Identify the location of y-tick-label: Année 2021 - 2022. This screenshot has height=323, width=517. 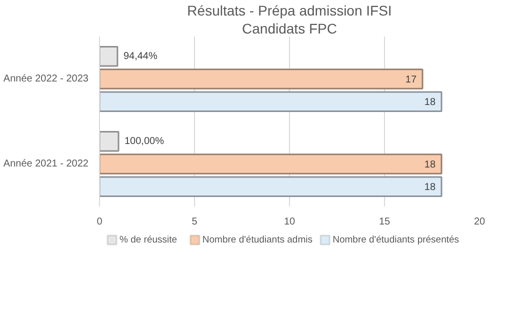
(46, 164).